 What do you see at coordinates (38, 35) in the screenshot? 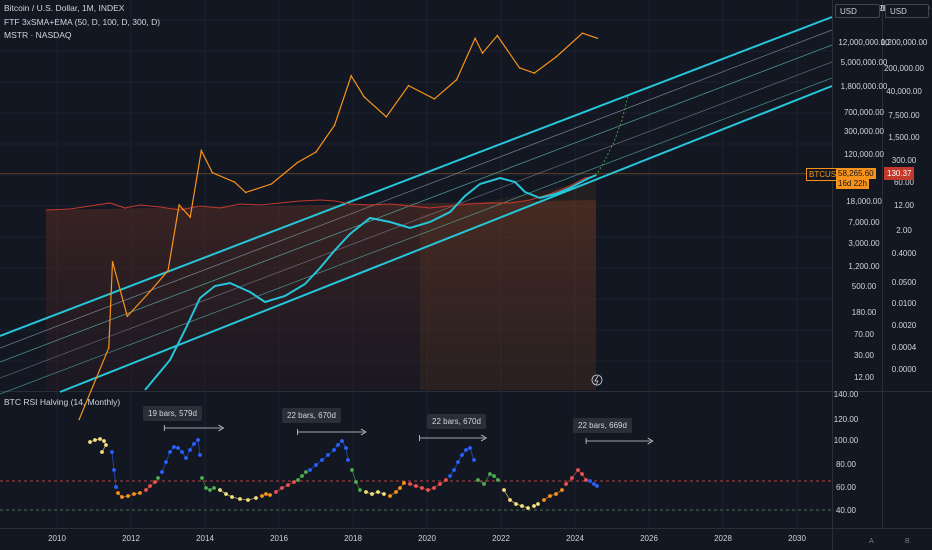
I see `legend-mstr: MSTR · NASDAQ` at bounding box center [38, 35].